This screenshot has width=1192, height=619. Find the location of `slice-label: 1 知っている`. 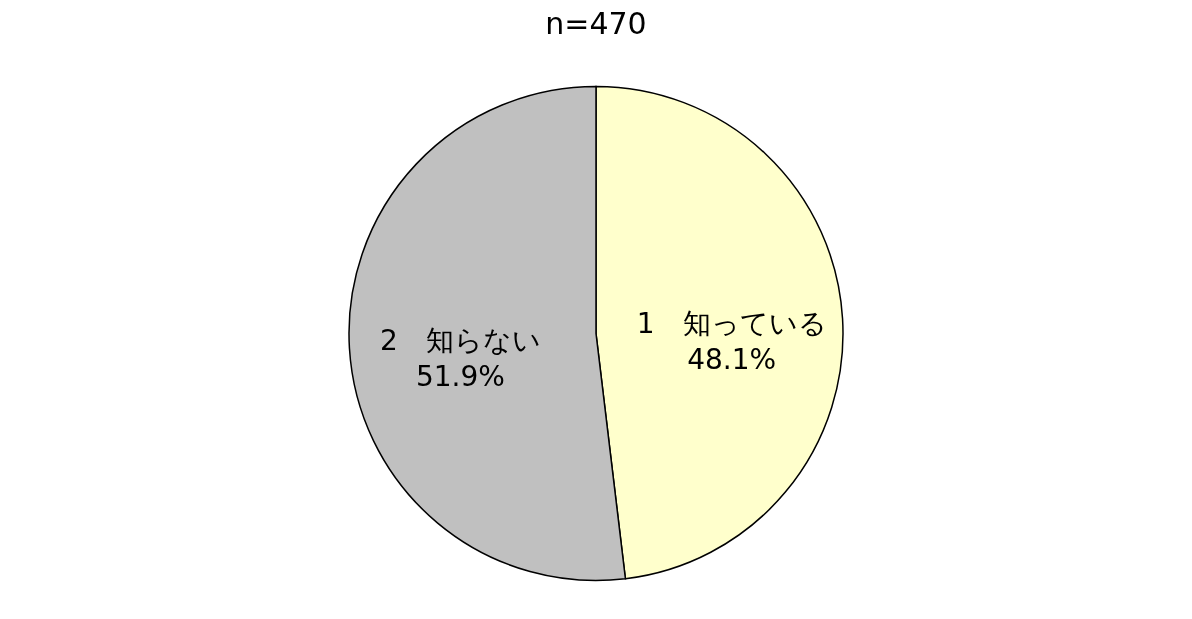

slice-label: 1 知っている is located at coordinates (731, 324).